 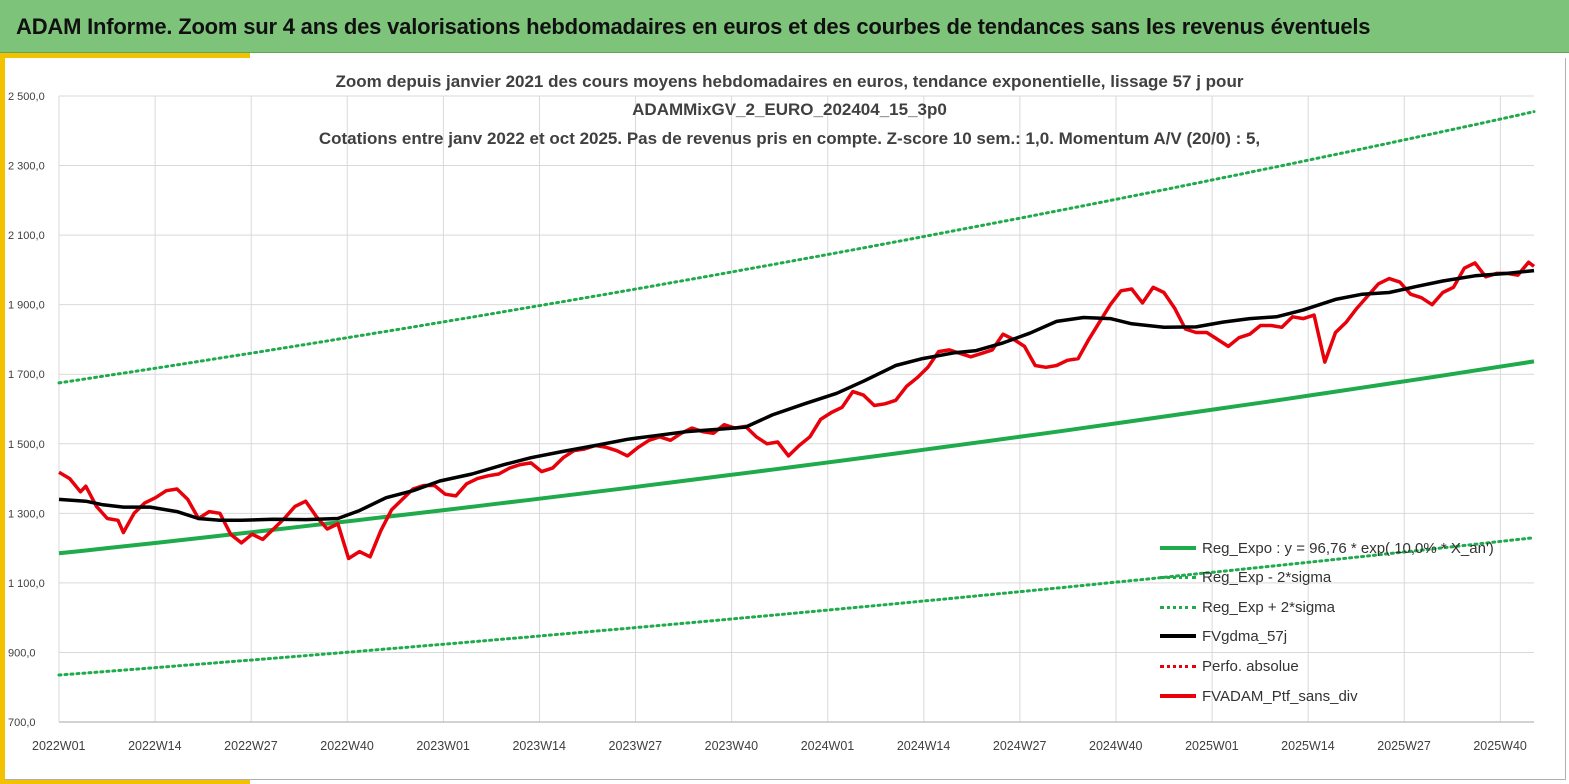 What do you see at coordinates (1178, 636) in the screenshot?
I see `legend-swatch-fvgdma` at bounding box center [1178, 636].